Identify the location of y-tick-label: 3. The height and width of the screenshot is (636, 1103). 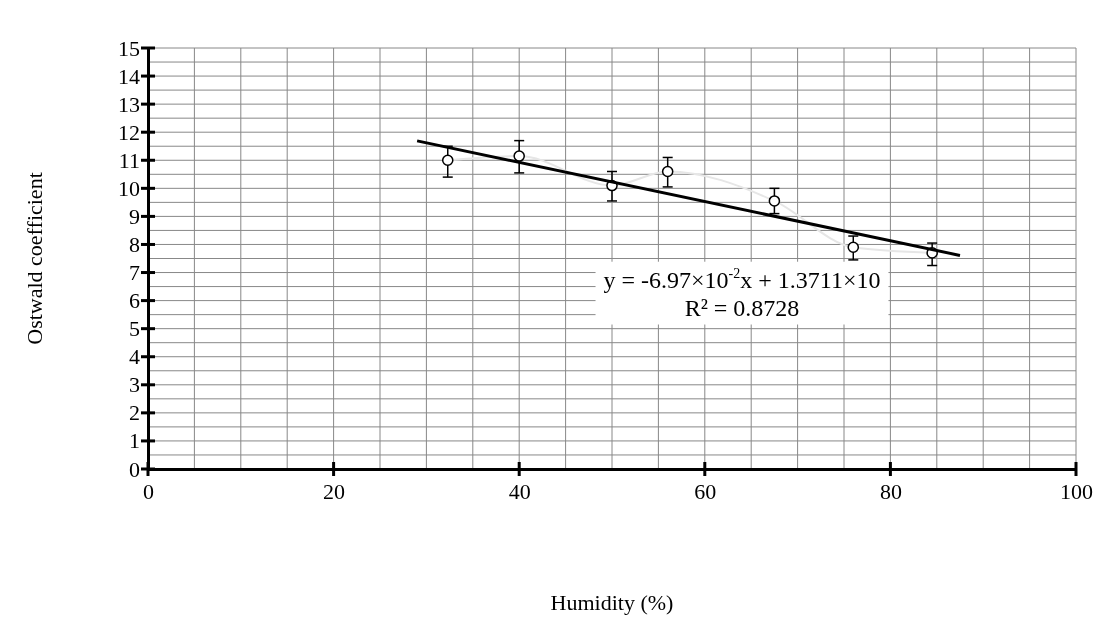
(134, 385).